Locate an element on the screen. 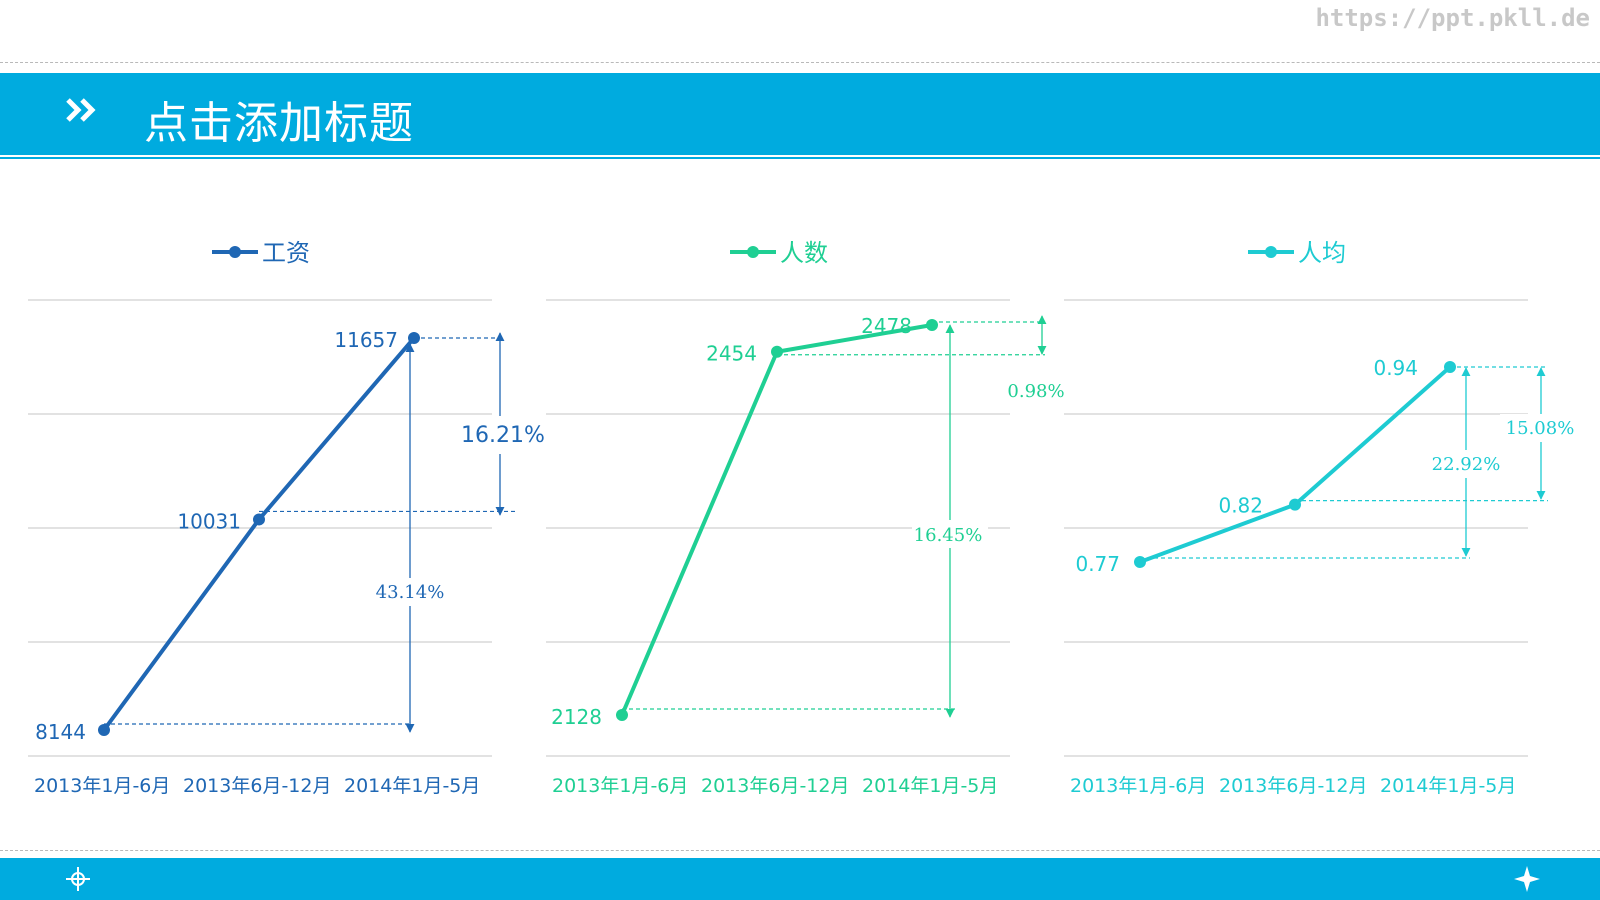 The width and height of the screenshot is (1600, 900). crosshair-icon is located at coordinates (78, 879).